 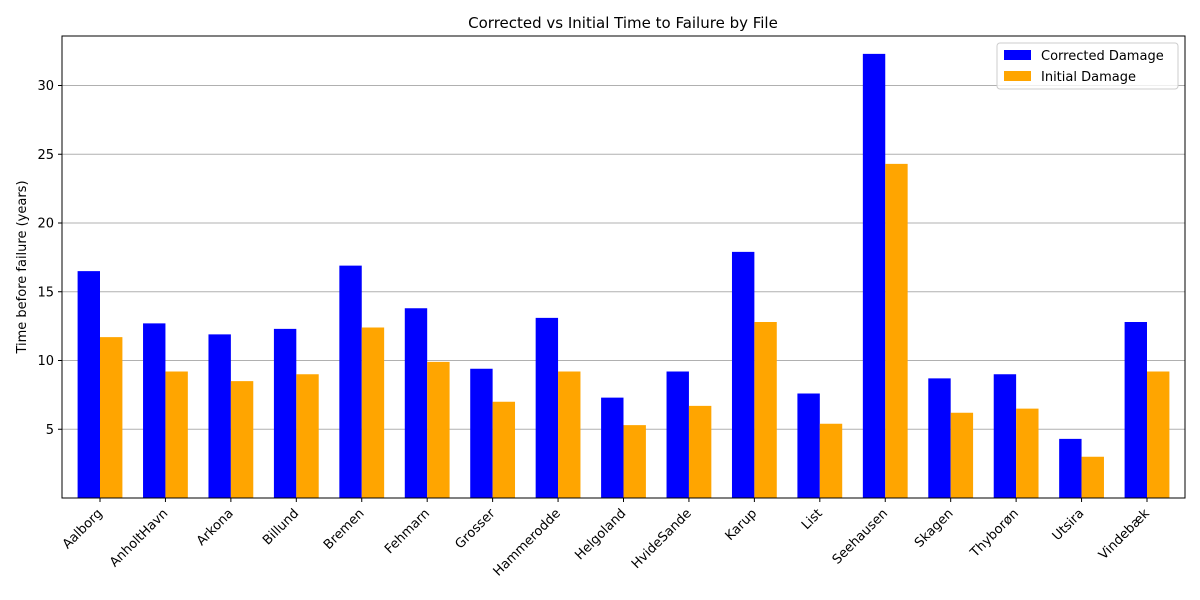 I want to click on y-axis-label: Time before failure (years), so click(x=22, y=267).